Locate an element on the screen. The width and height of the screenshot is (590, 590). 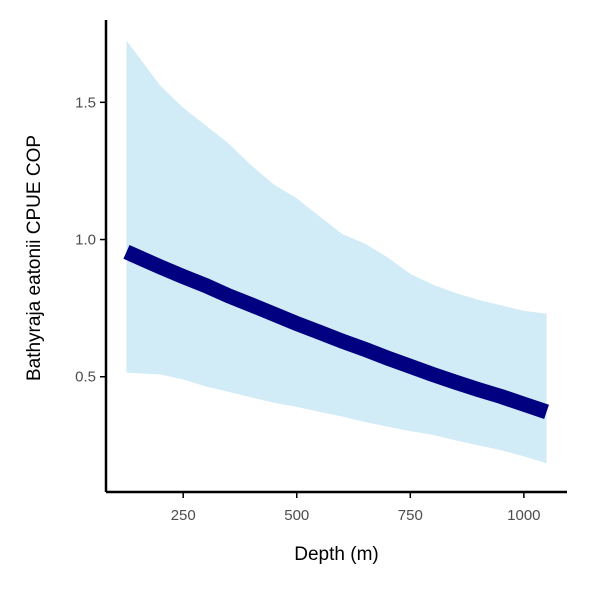
y-tick-label: 1.5 is located at coordinates (85, 102).